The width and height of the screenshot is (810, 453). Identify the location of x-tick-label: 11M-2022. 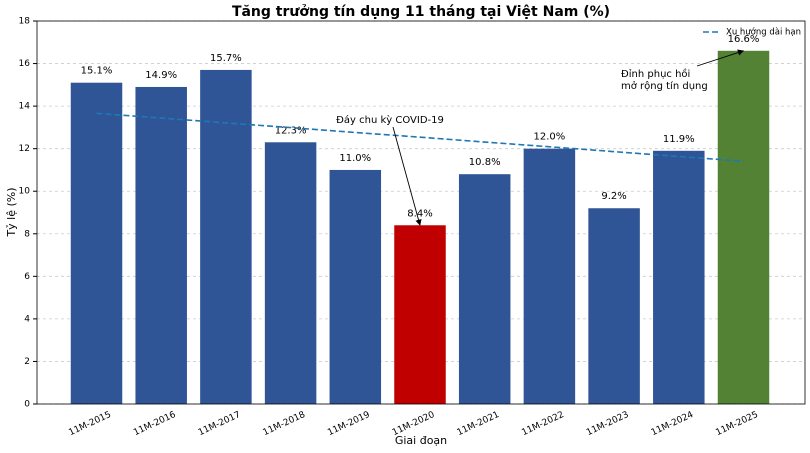
(542, 424).